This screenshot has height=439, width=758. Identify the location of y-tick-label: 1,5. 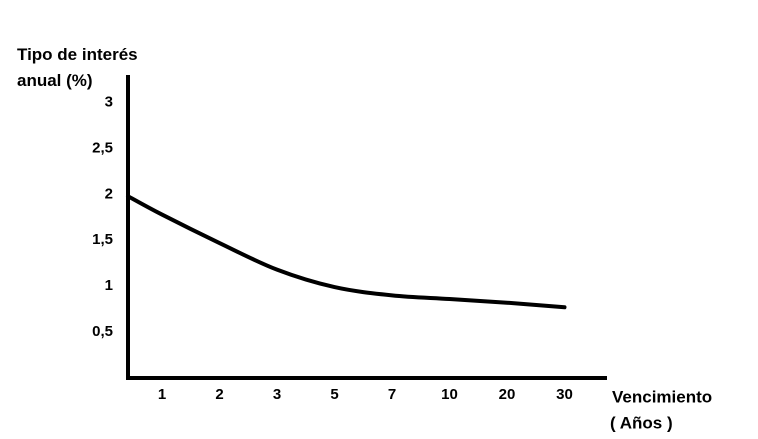
(102, 239).